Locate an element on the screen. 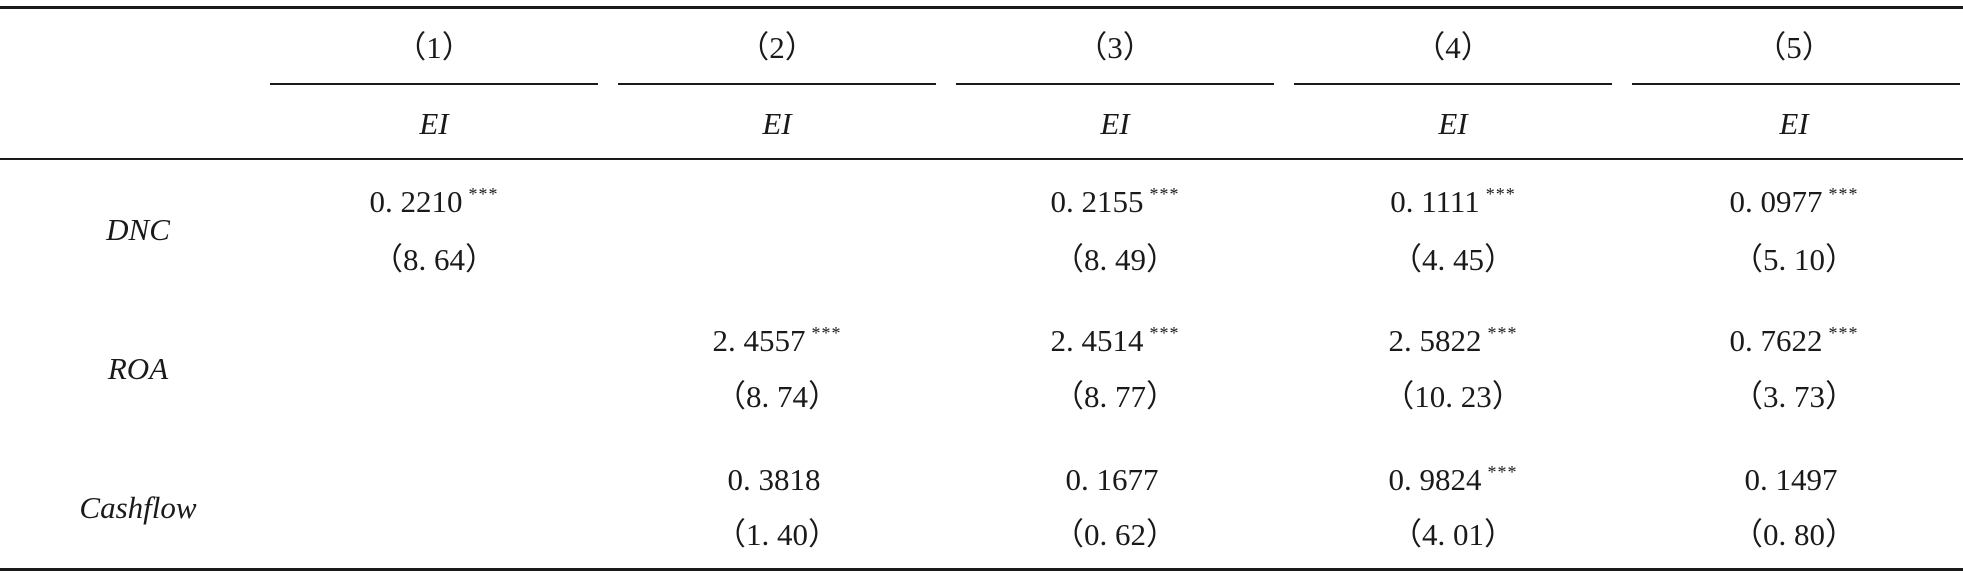 The width and height of the screenshot is (1963, 573). column-number-4: （4） is located at coordinates (1453, 47).